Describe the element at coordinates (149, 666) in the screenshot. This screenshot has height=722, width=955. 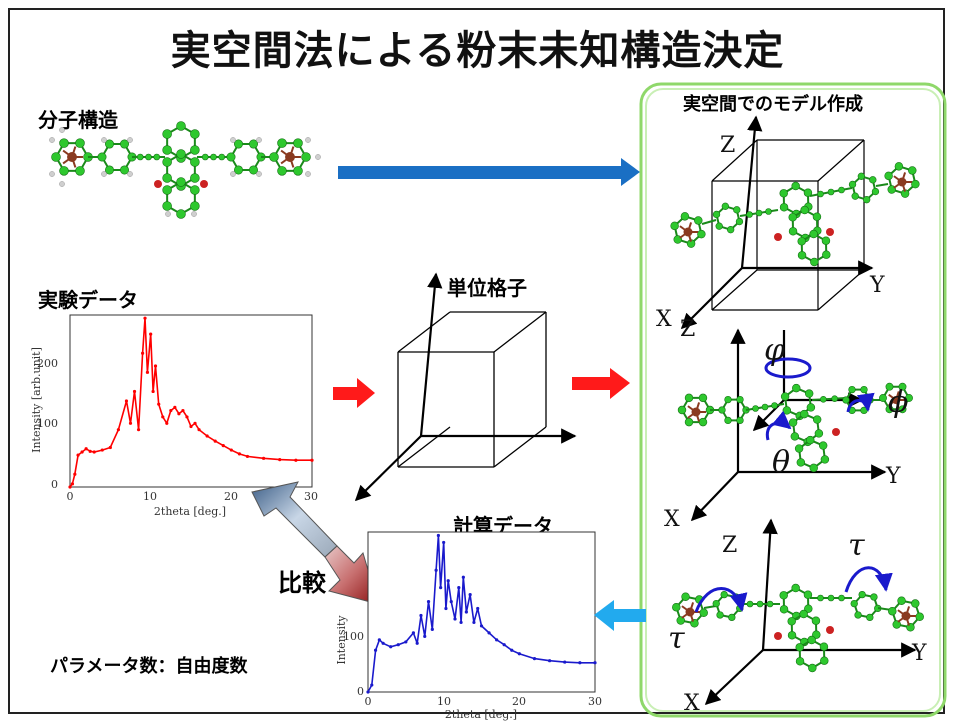
I see `params-label: パラメータ数：自由度数` at that location.